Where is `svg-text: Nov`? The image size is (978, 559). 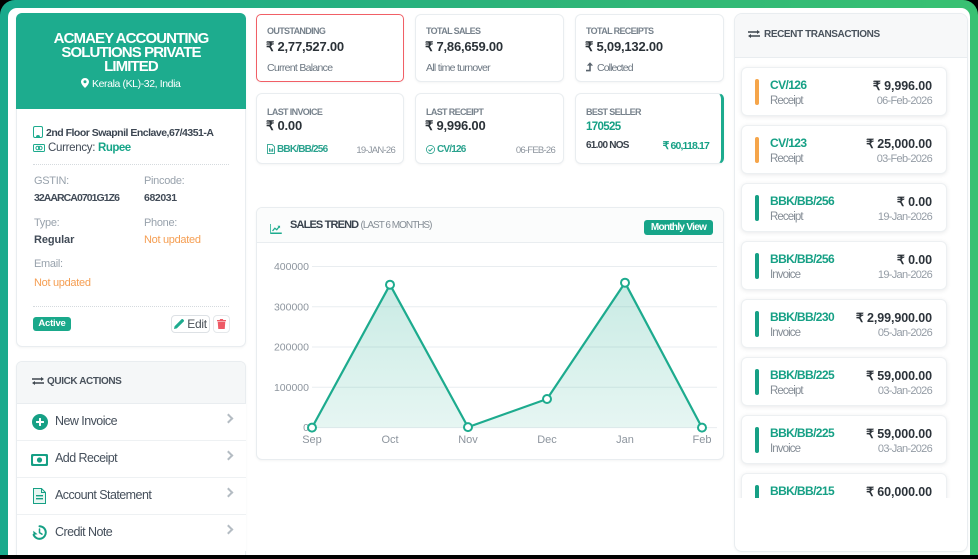
svg-text: Nov is located at coordinates (468, 440).